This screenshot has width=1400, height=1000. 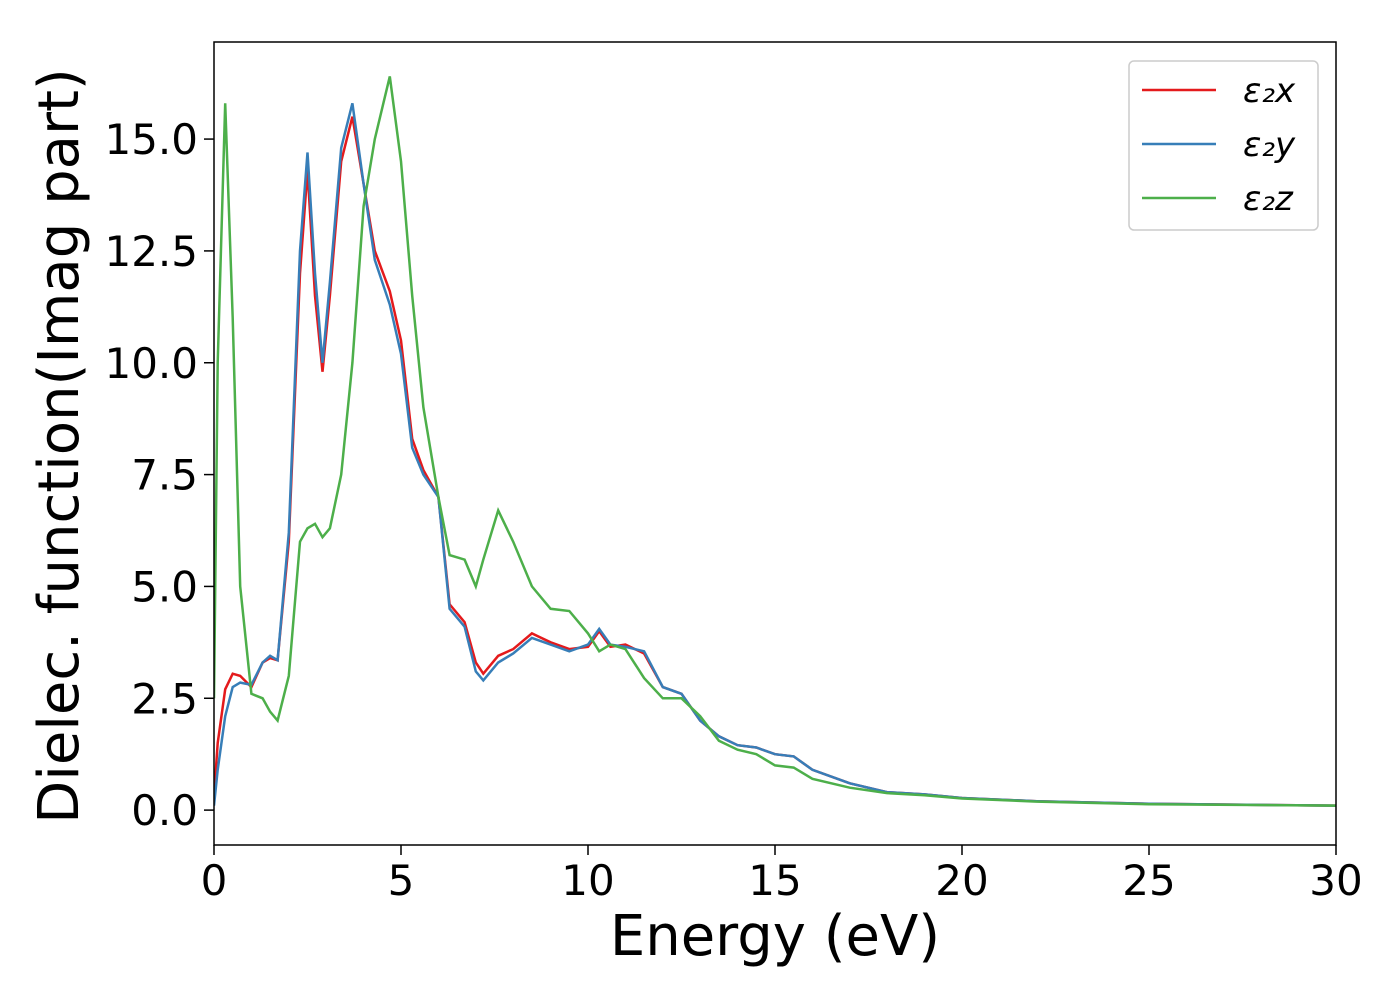 What do you see at coordinates (151, 251) in the screenshot?
I see `y-tick-label: 12.5` at bounding box center [151, 251].